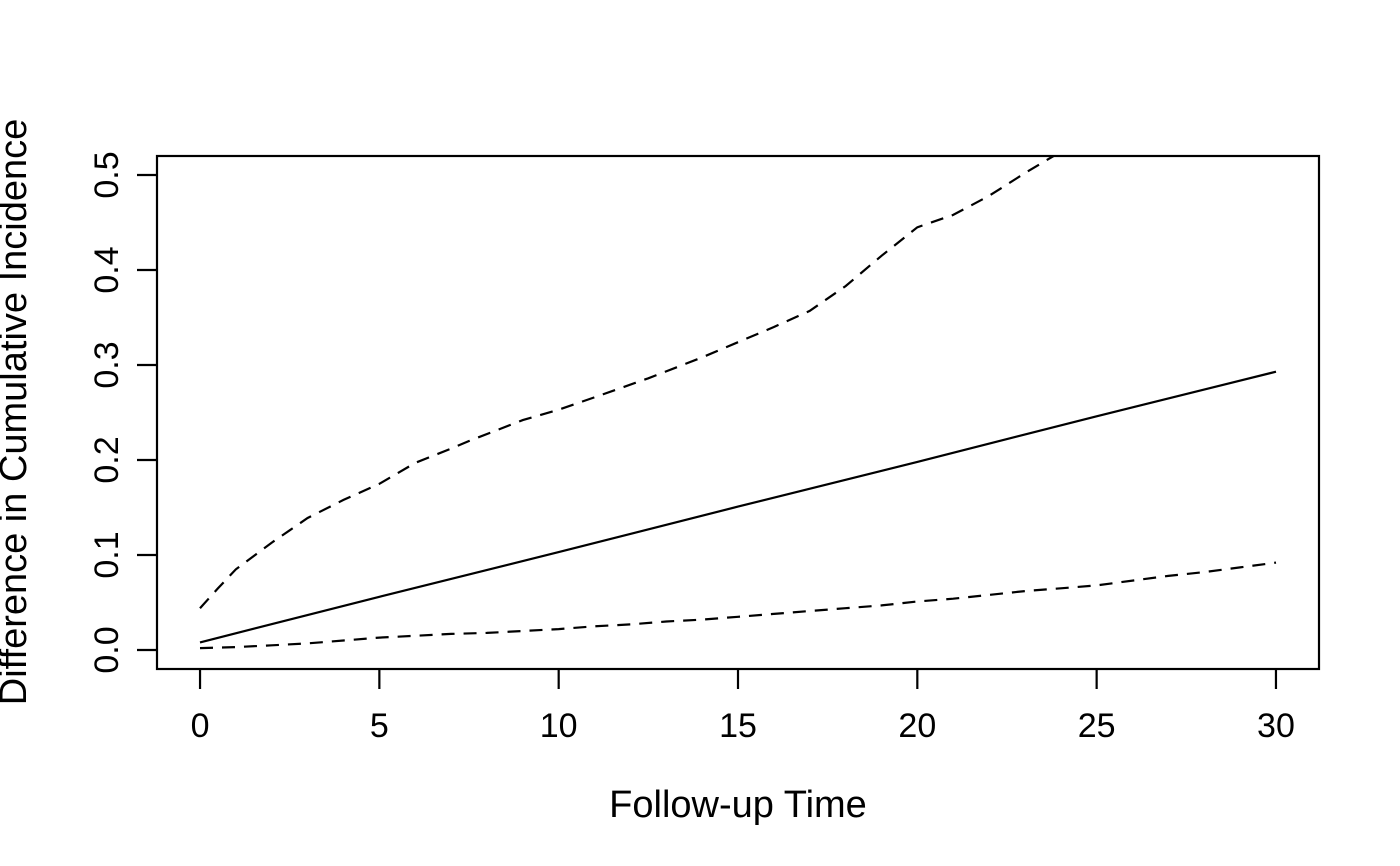  I want to click on x-tick-label: 0, so click(200, 726).